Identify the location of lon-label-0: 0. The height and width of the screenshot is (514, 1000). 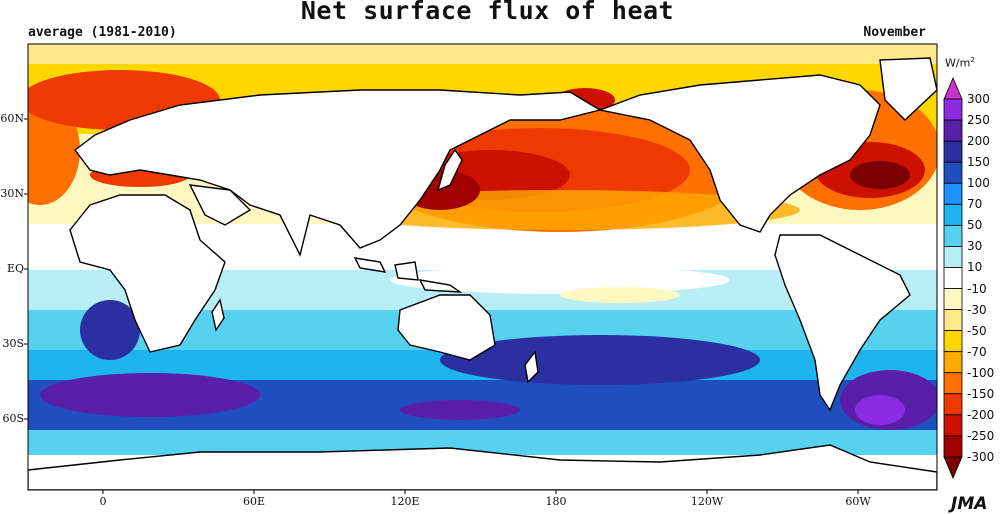
(103, 501).